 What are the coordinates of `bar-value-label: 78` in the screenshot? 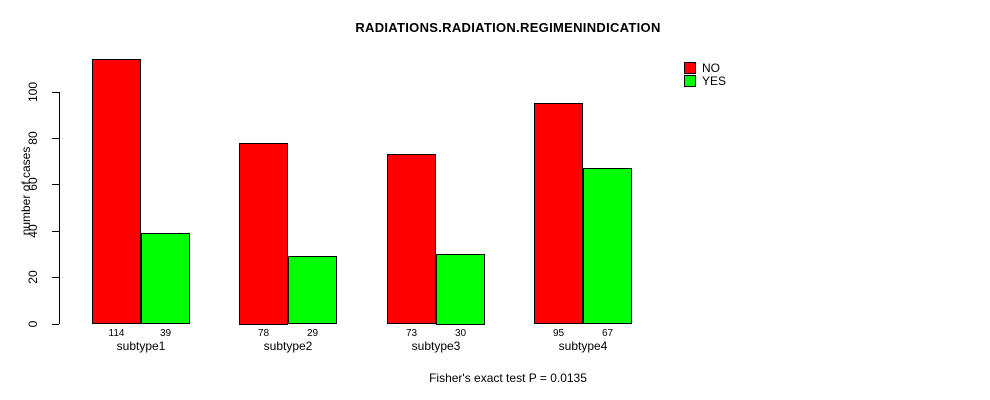 It's located at (263, 333).